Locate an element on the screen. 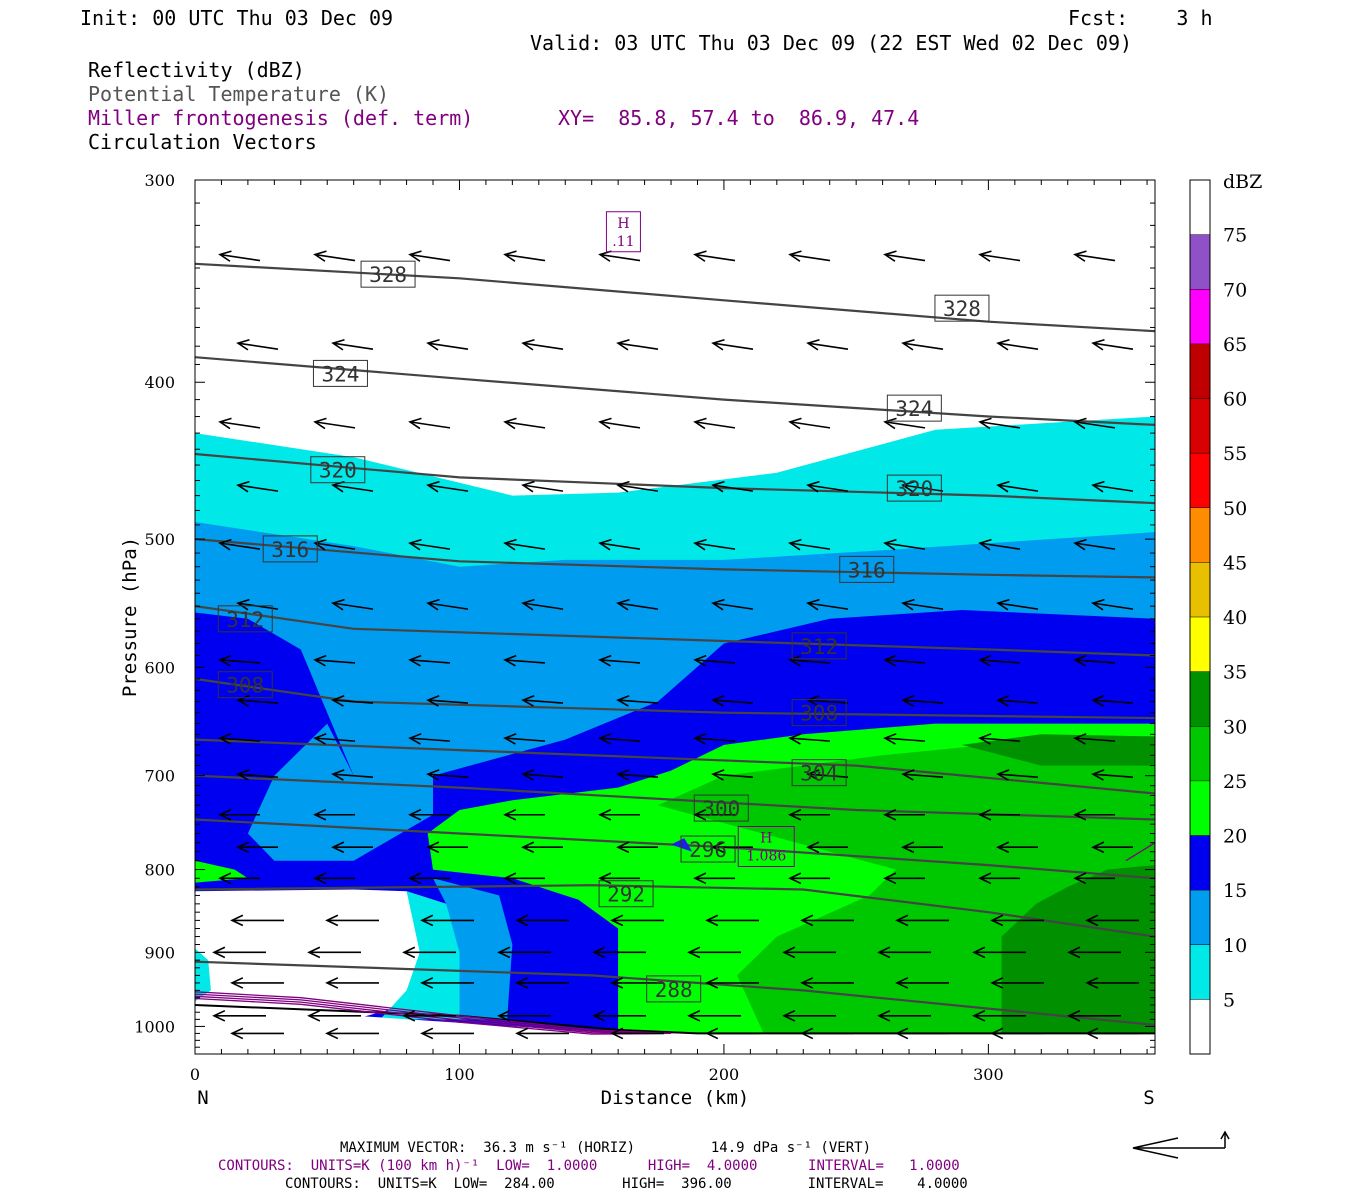 The height and width of the screenshot is (1200, 1350). cross-section-xy: XY= 85.8, 57.4 to 86.9, 47.4 is located at coordinates (739, 118).